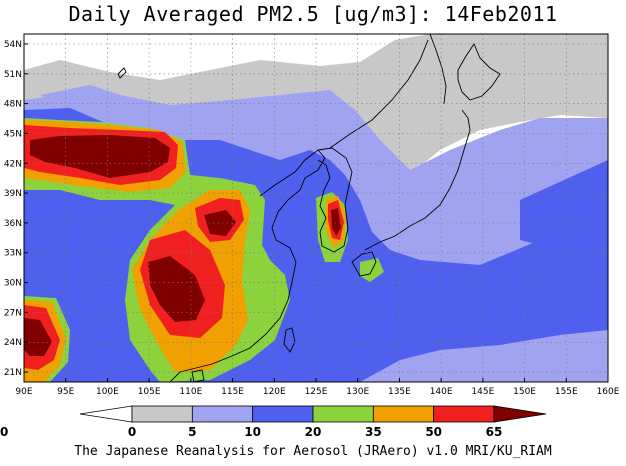  What do you see at coordinates (107, 392) in the screenshot?
I see `lon-tick-label: 100E` at bounding box center [107, 392].